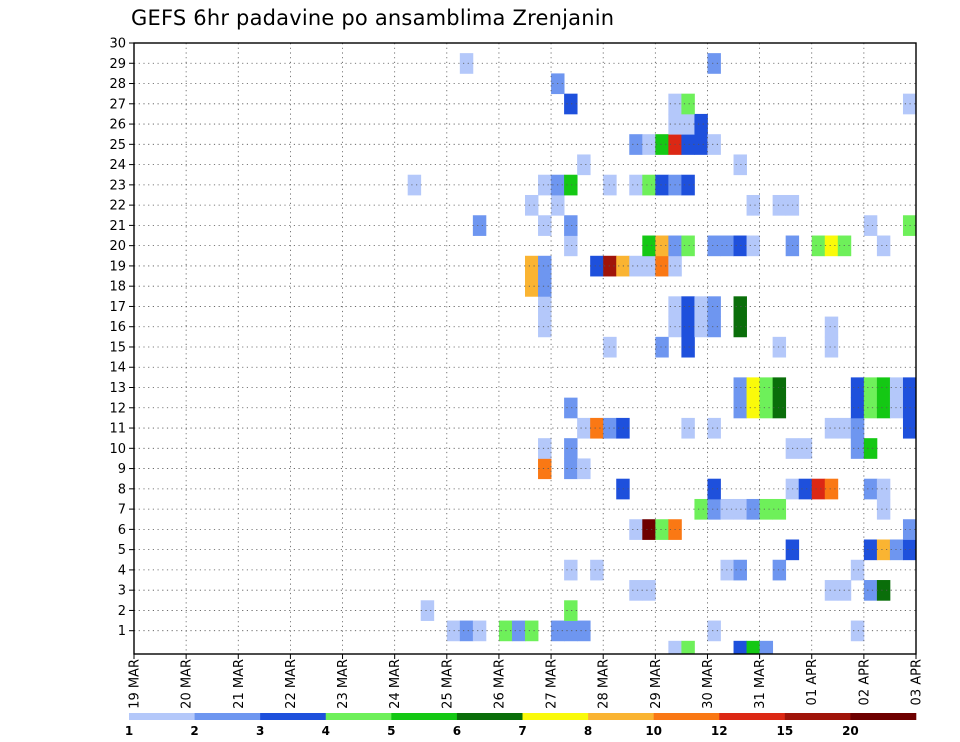  What do you see at coordinates (122, 591) in the screenshot?
I see `y-tick-label: 3` at bounding box center [122, 591].